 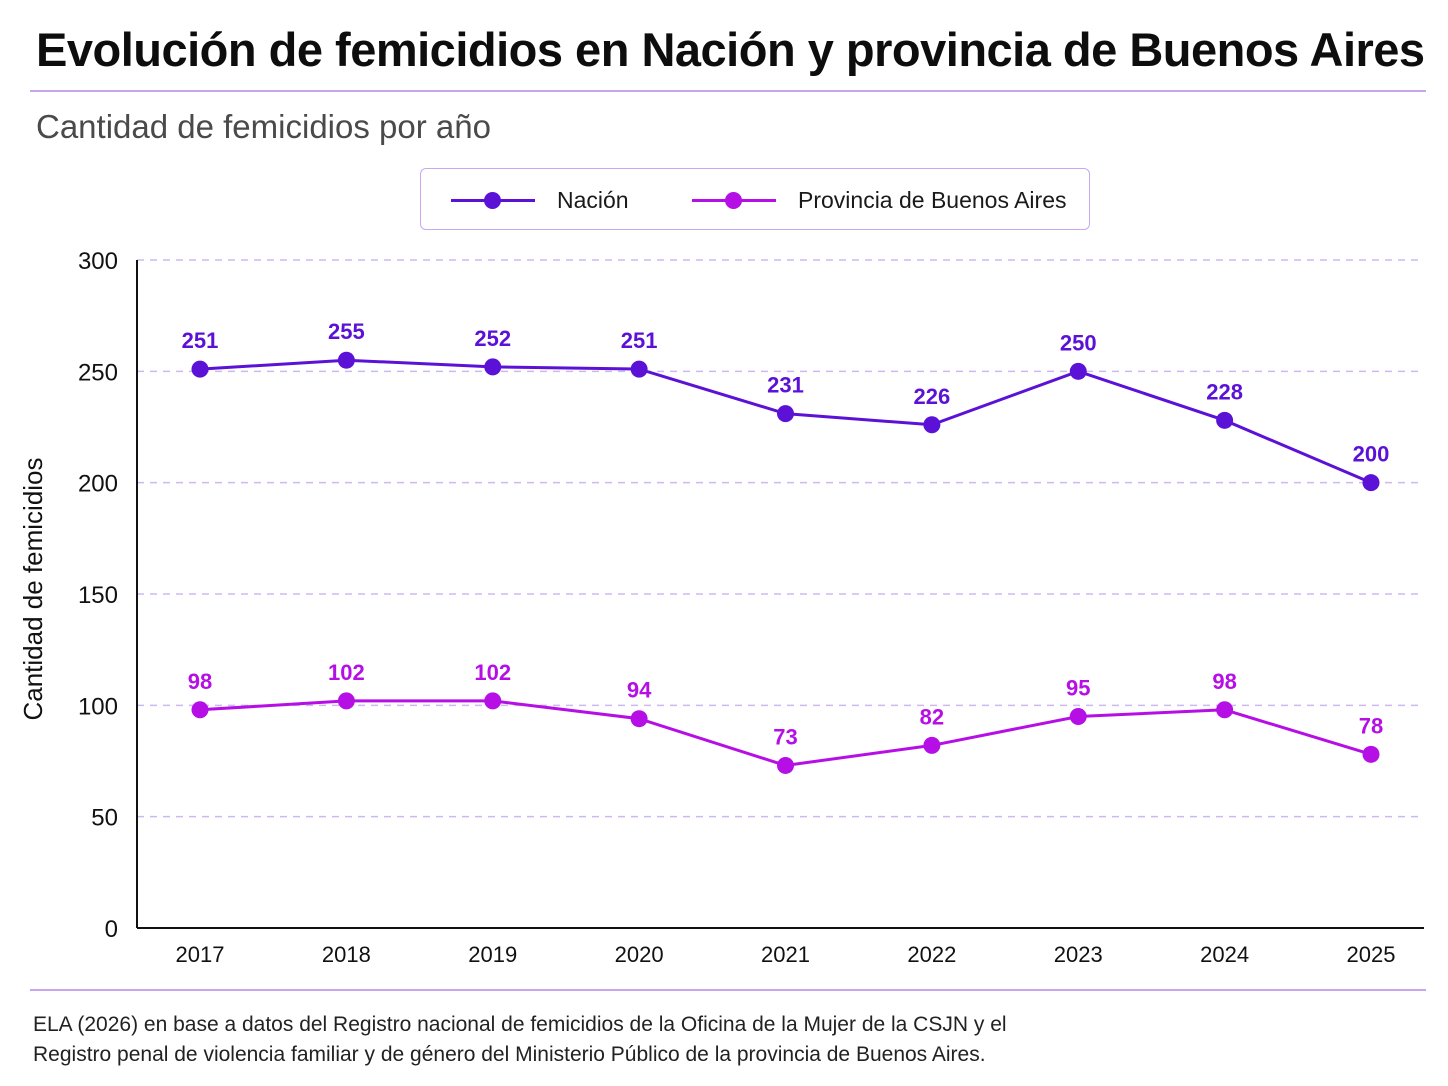 I want to click on data-label: 73, so click(x=785, y=736).